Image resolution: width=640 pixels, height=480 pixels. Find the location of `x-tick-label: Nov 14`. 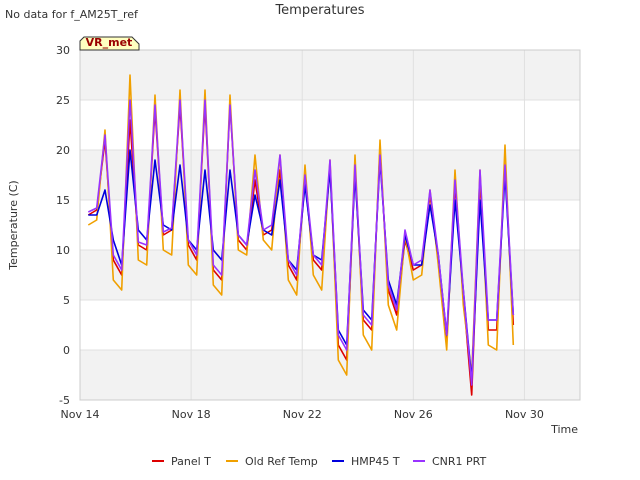

x-tick-label: Nov 14 is located at coordinates (80, 414).